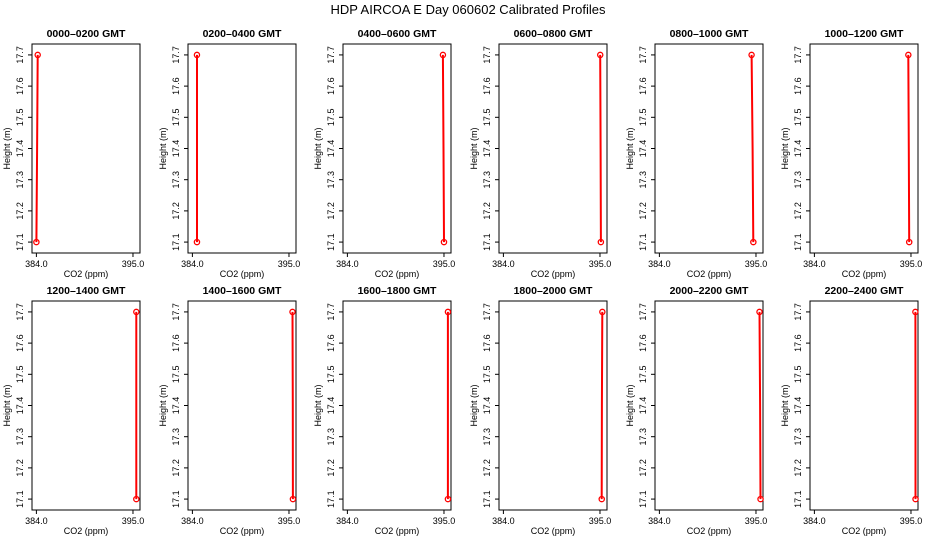  What do you see at coordinates (864, 34) in the screenshot?
I see `panel-title: 1000–1200 GMT` at bounding box center [864, 34].